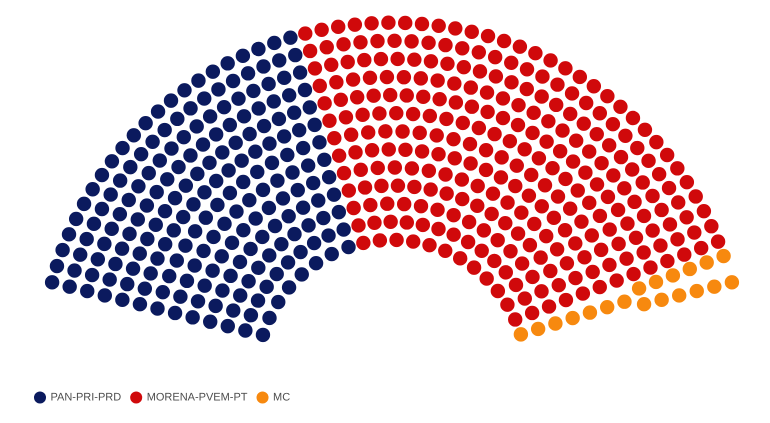  I want to click on legend-label: MORENA-PVEM-PT, so click(197, 398).